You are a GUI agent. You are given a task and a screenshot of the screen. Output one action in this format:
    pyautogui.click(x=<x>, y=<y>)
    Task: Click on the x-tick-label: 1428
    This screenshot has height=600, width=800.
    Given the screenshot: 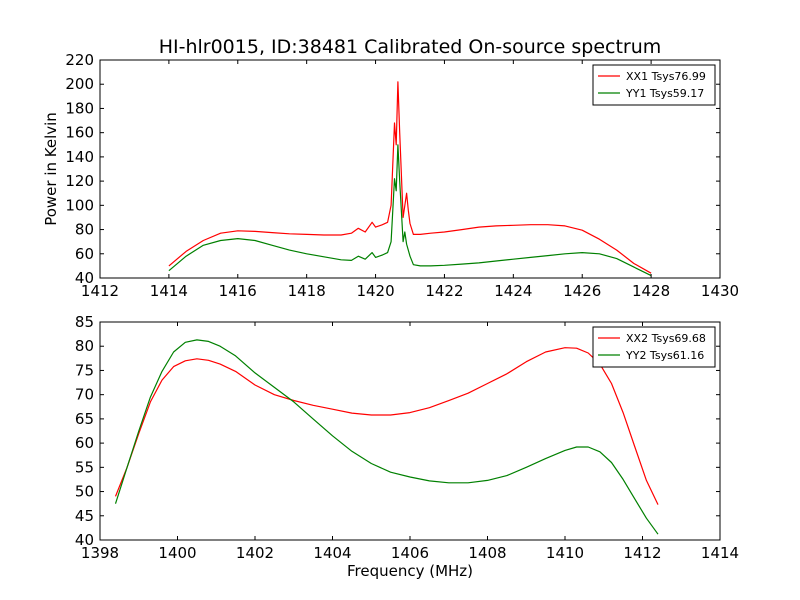 What is the action you would take?
    pyautogui.click(x=651, y=291)
    